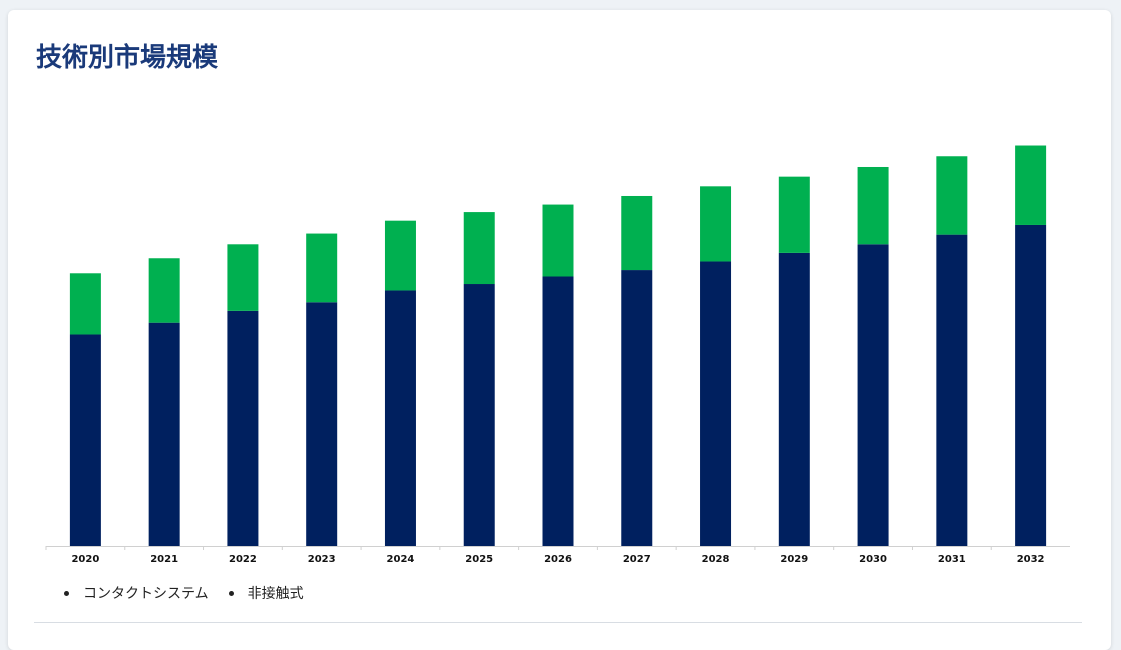 Image resolution: width=1121 pixels, height=650 pixels. I want to click on bar-contactless-2024, so click(400, 255).